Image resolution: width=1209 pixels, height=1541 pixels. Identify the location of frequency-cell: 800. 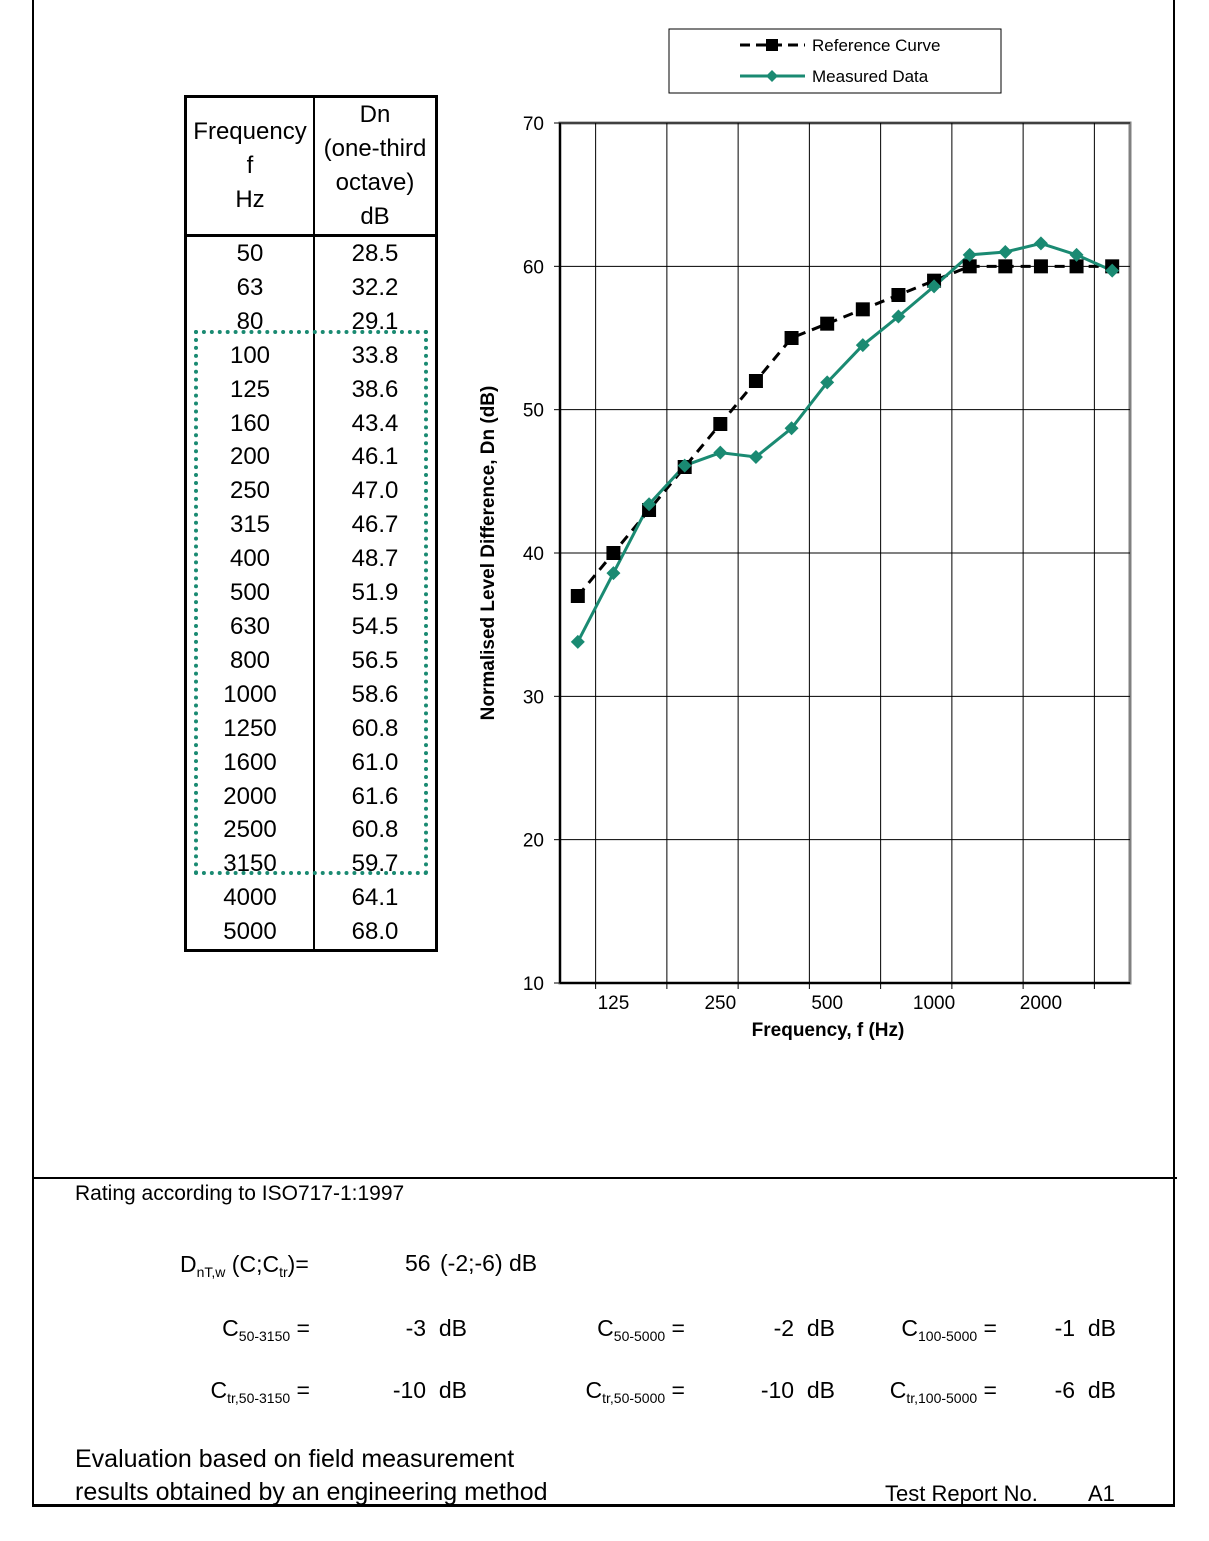
(250, 660).